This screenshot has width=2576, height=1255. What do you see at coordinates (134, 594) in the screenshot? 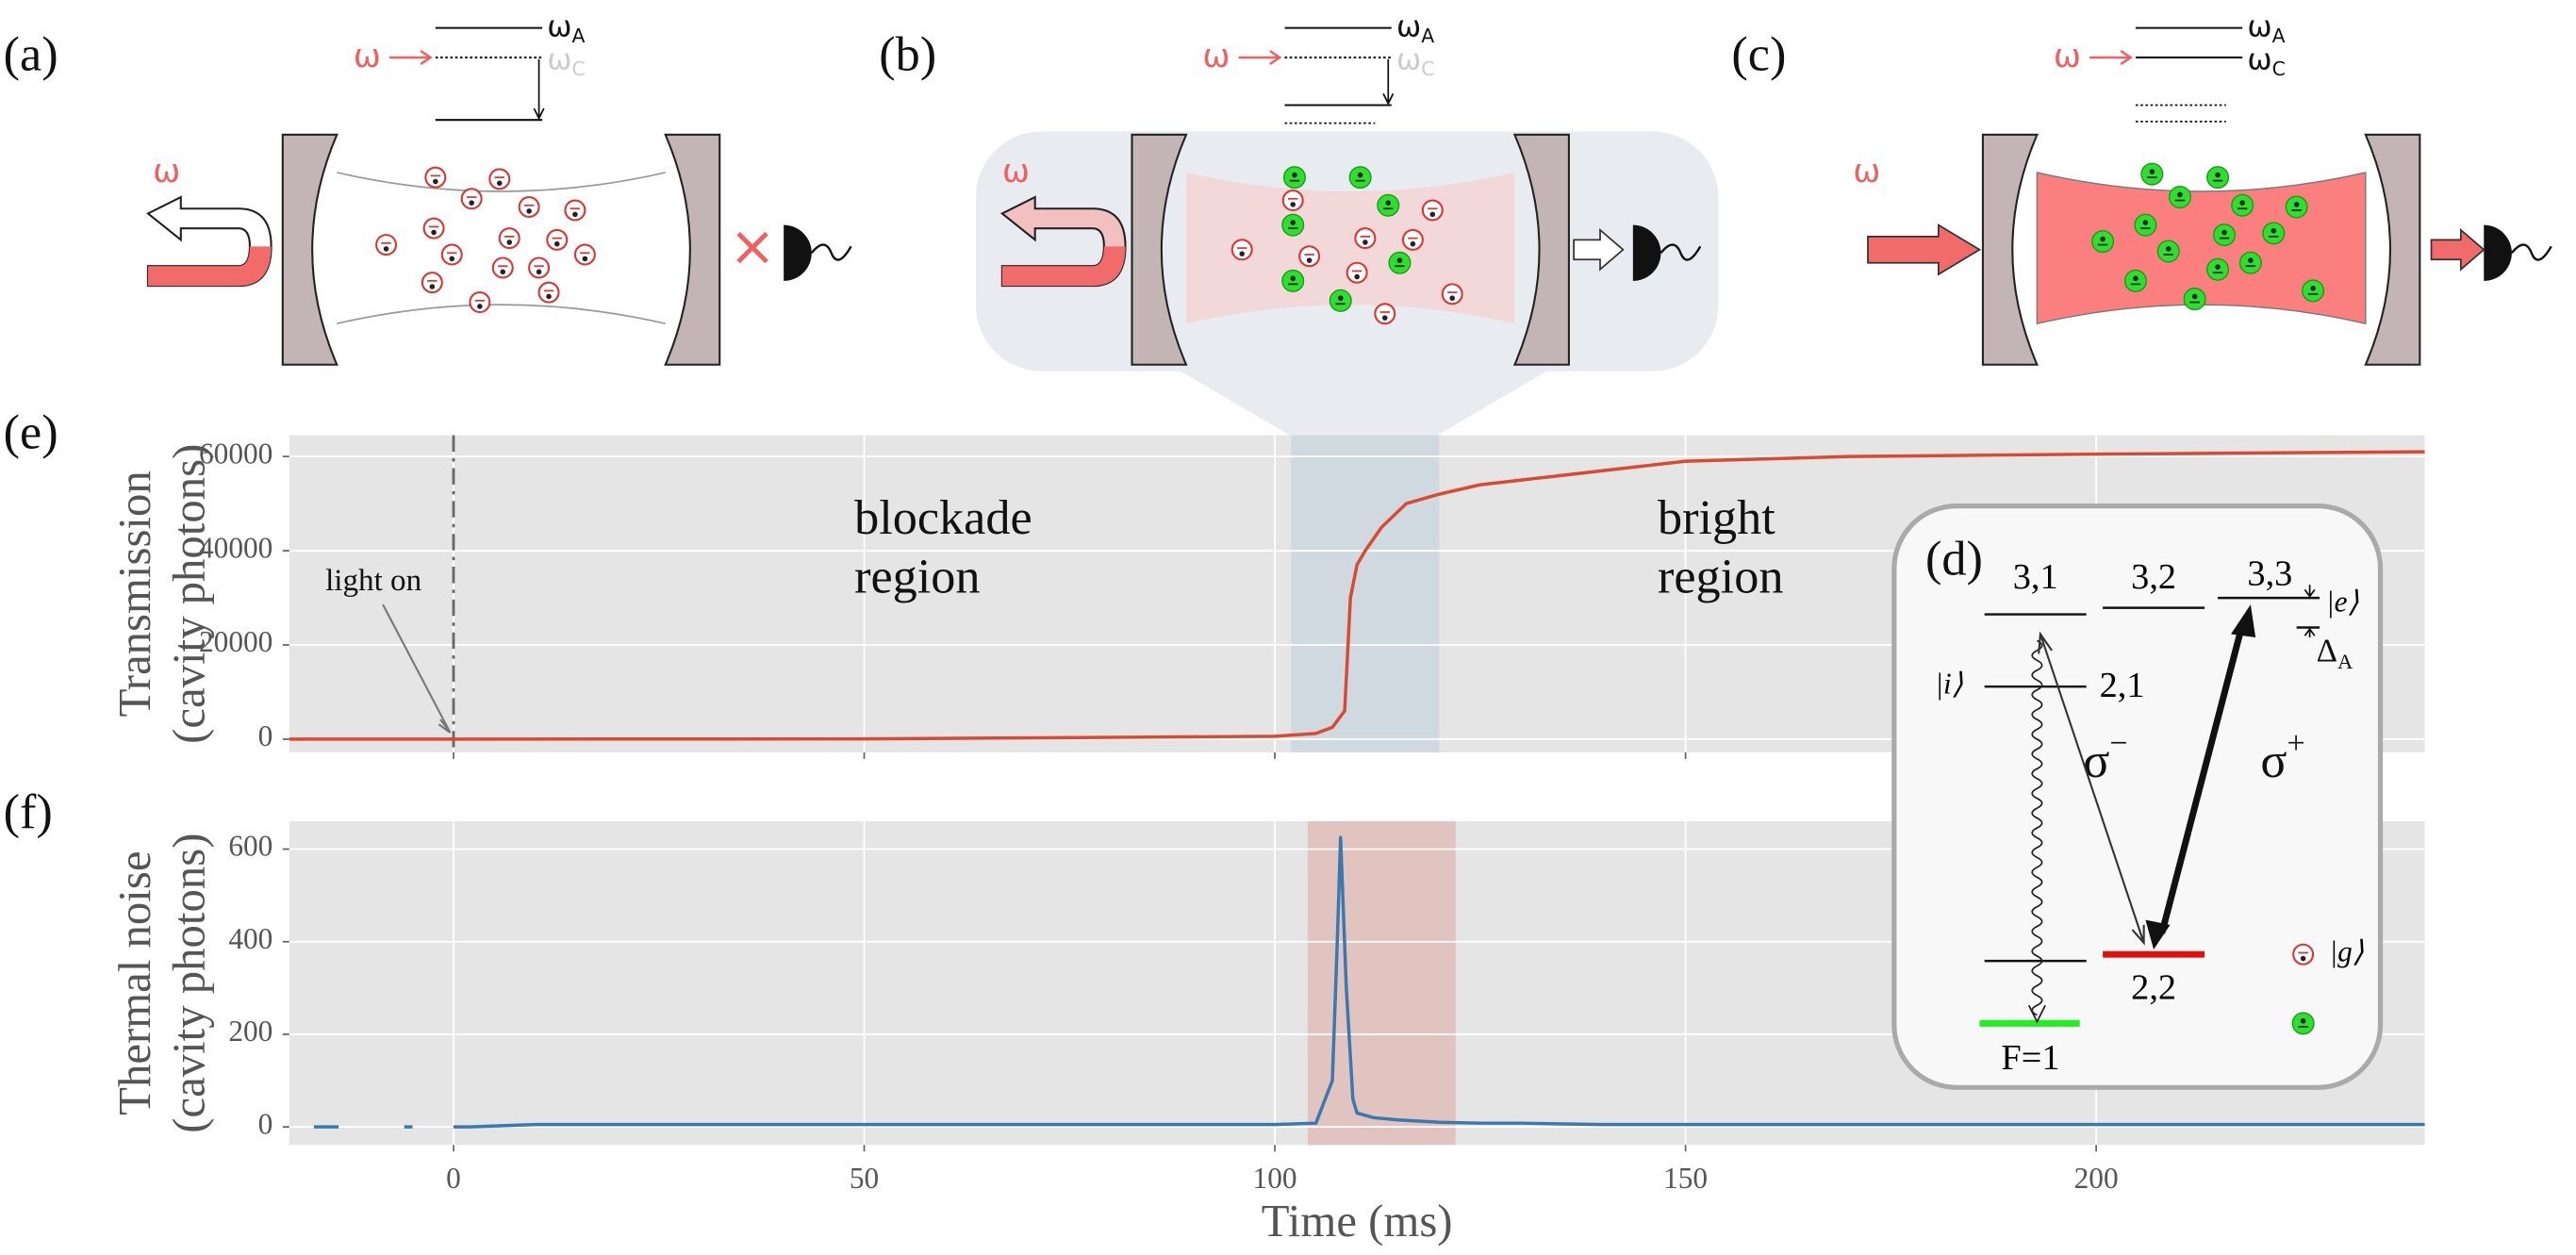
I see `y-axis-label-line: Transmission` at bounding box center [134, 594].